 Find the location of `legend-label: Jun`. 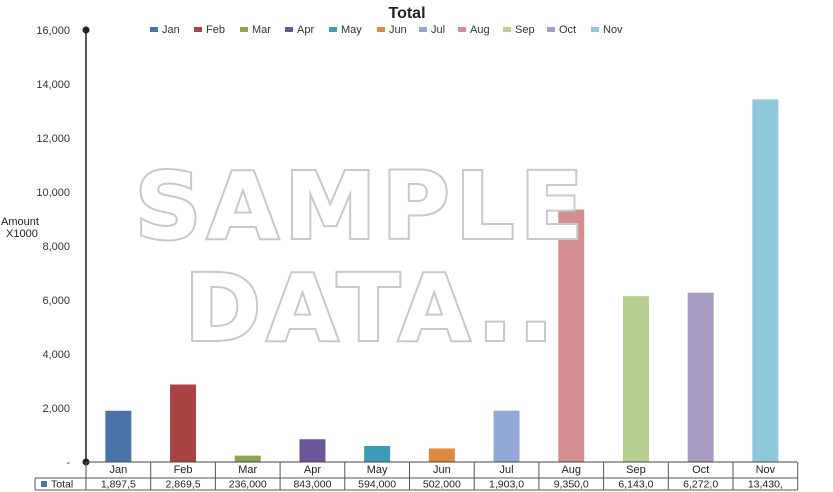

legend-label: Jun is located at coordinates (398, 30).